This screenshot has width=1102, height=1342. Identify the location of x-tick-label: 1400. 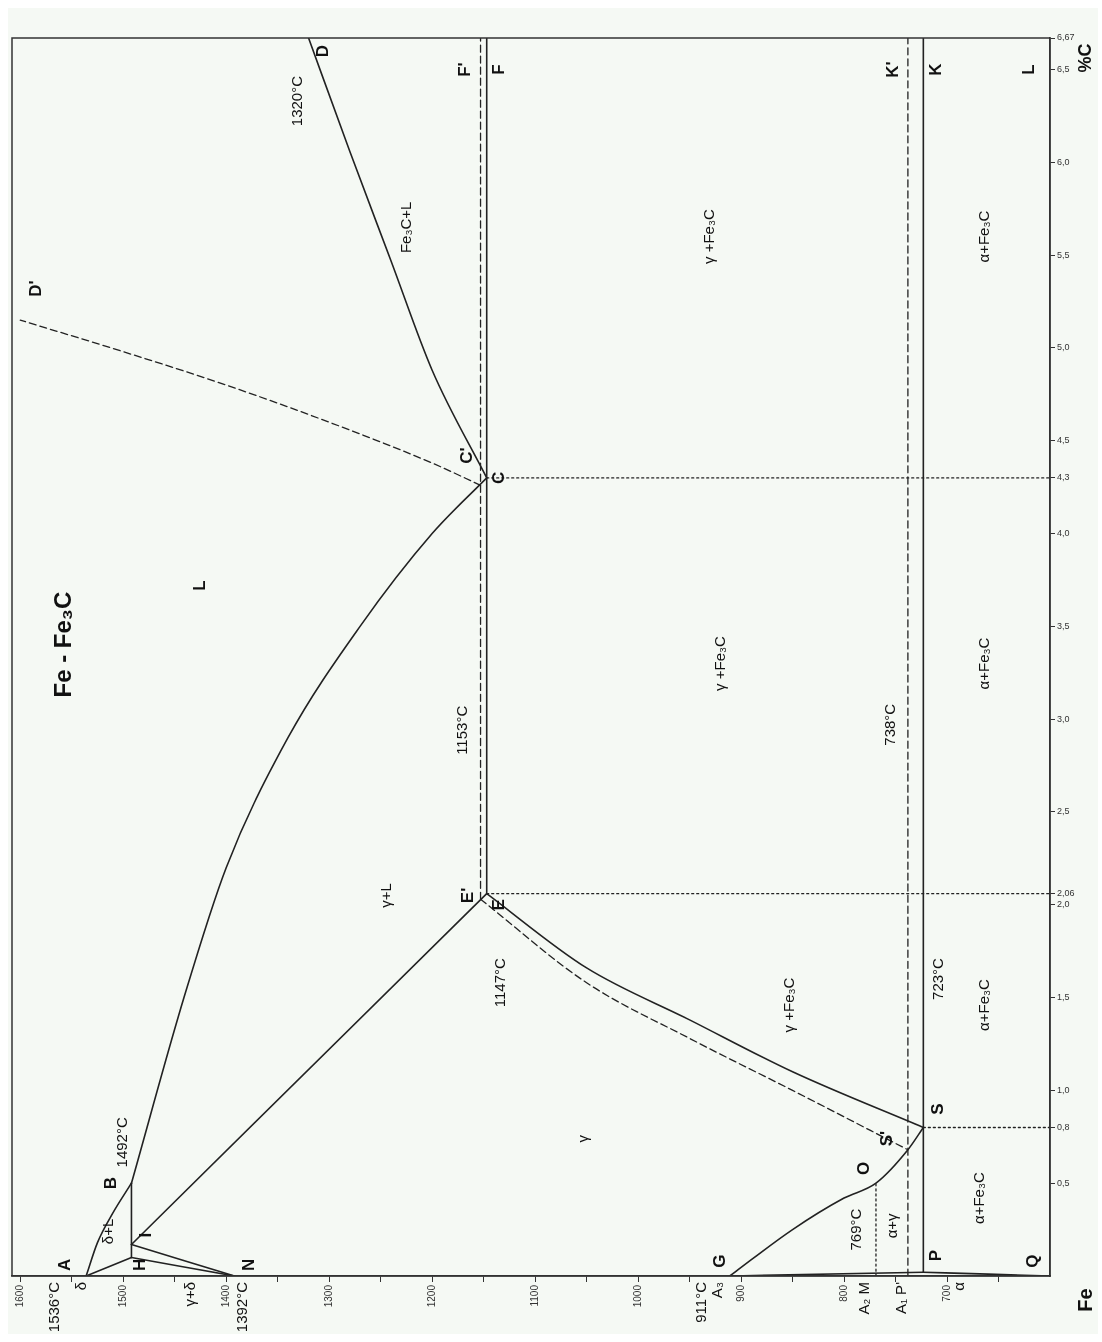
(225, 1296).